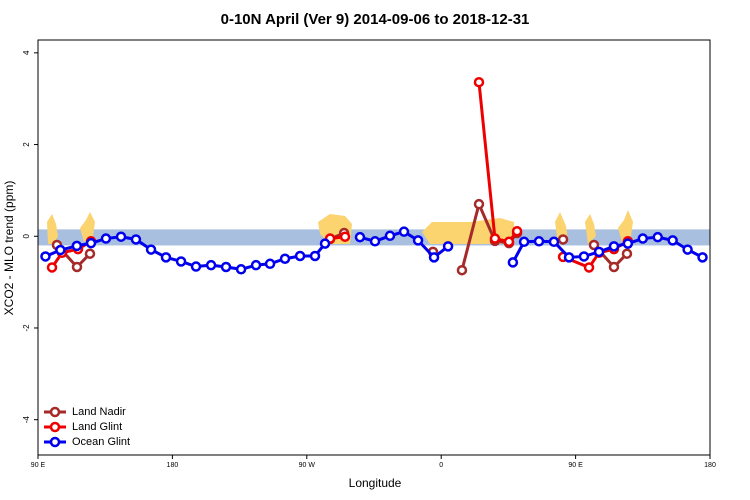  I want to click on y-tick-label: -4, so click(26, 420).